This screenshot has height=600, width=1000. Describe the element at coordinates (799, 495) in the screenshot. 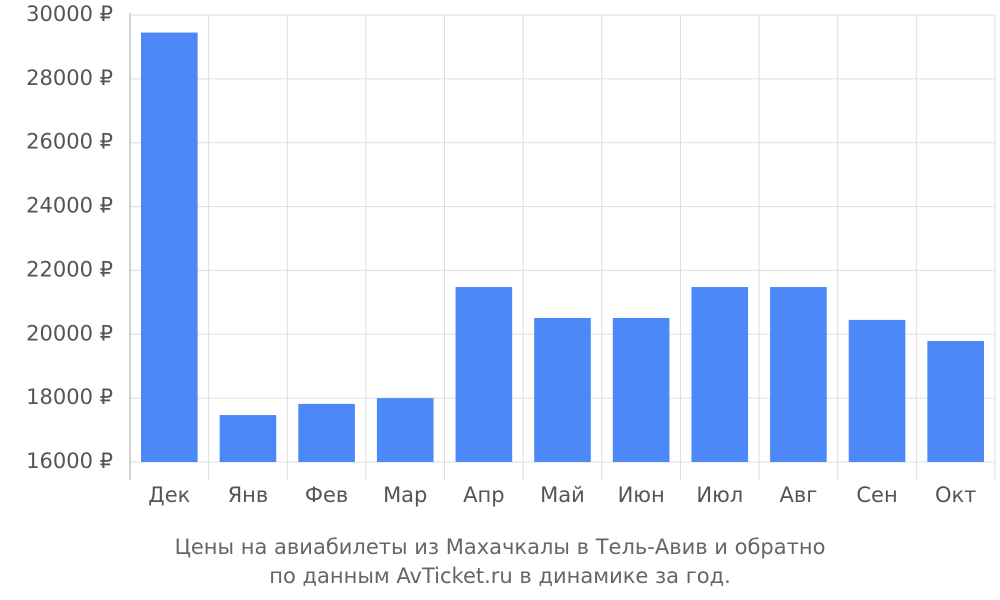

I see `x-tick-label: Авг` at that location.